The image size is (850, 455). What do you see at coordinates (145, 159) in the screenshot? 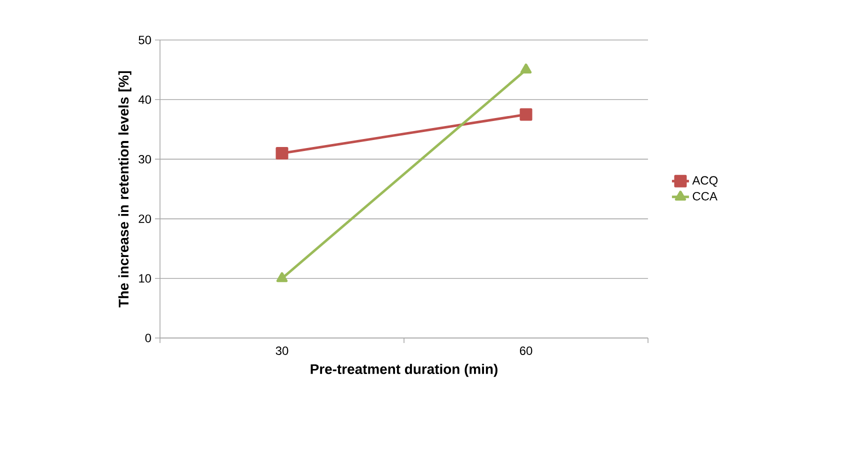
I see `y-tick-label: 30` at bounding box center [145, 159].